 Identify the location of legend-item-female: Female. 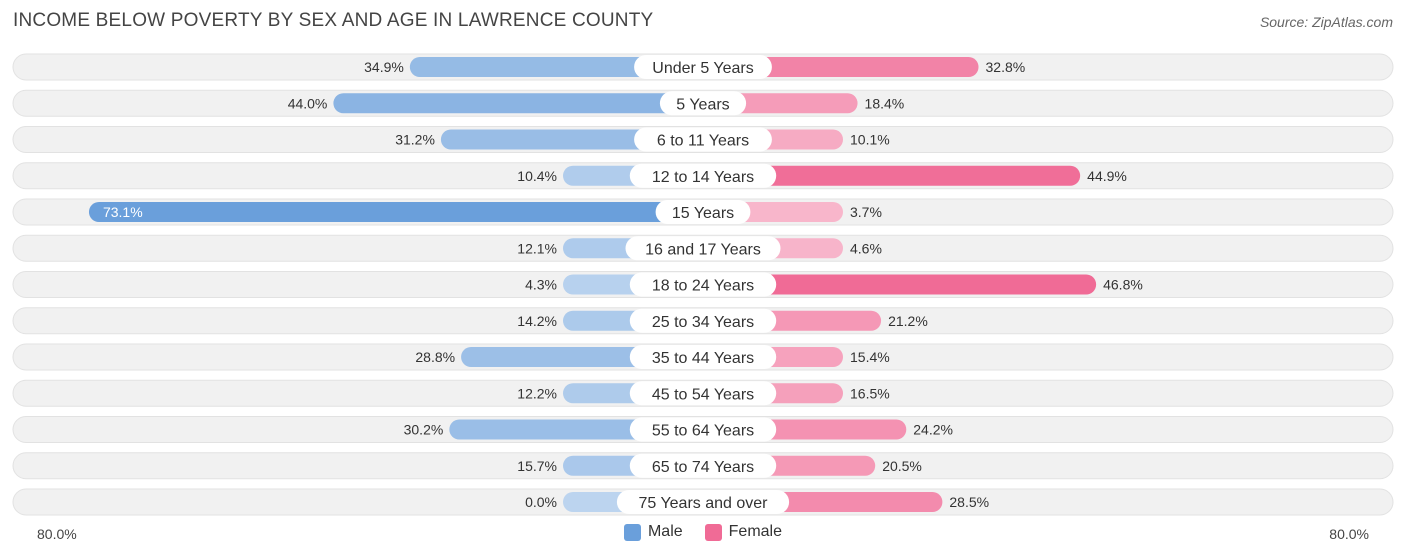
(743, 532).